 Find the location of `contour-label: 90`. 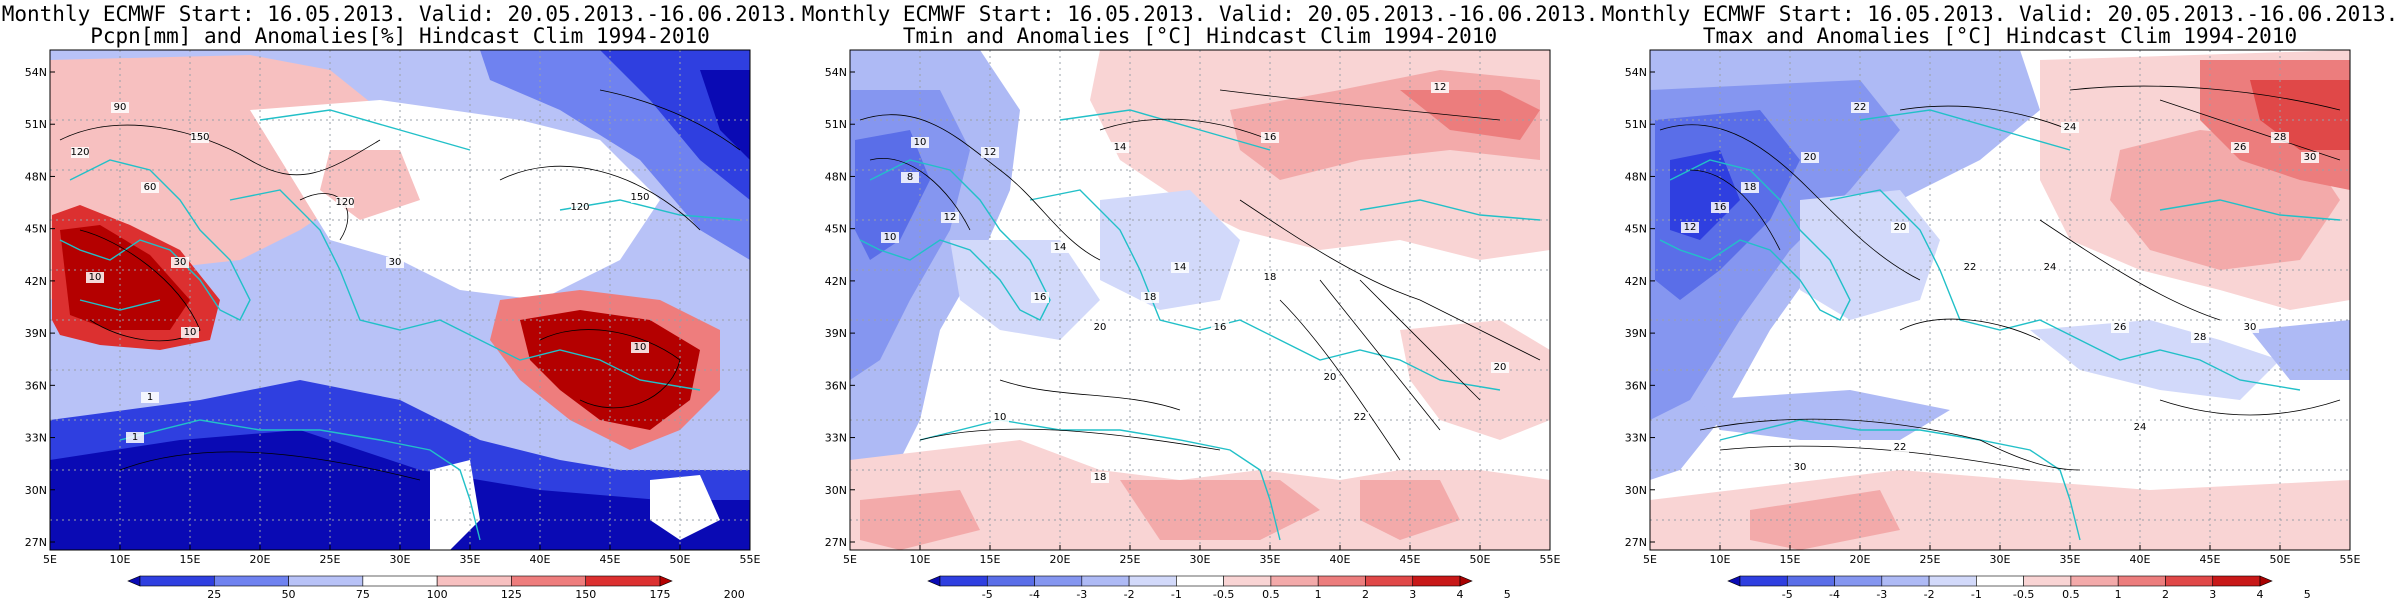

contour-label: 90 is located at coordinates (120, 107).